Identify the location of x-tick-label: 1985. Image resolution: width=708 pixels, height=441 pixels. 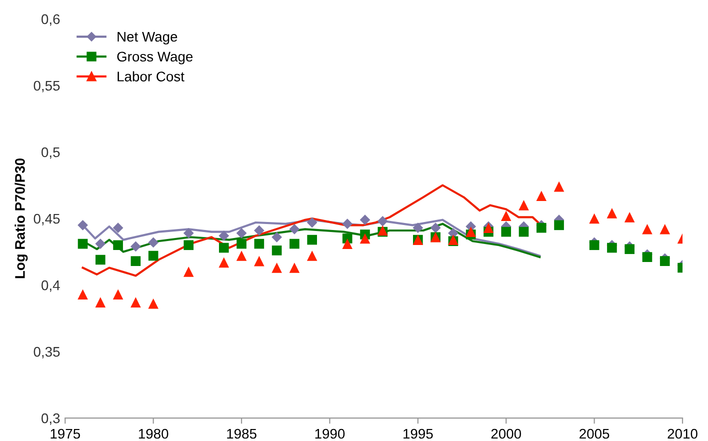
(241, 433).